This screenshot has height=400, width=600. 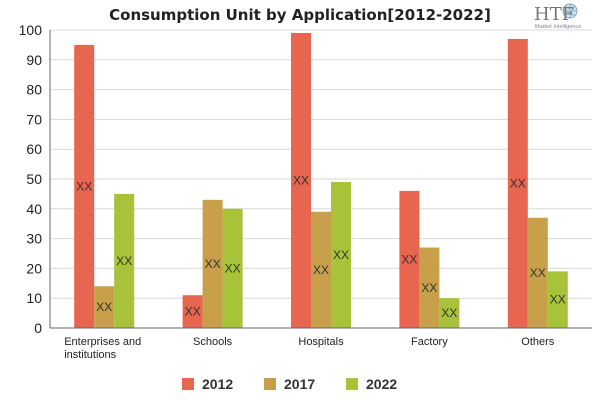 What do you see at coordinates (213, 342) in the screenshot?
I see `x-tick-label: Schools` at bounding box center [213, 342].